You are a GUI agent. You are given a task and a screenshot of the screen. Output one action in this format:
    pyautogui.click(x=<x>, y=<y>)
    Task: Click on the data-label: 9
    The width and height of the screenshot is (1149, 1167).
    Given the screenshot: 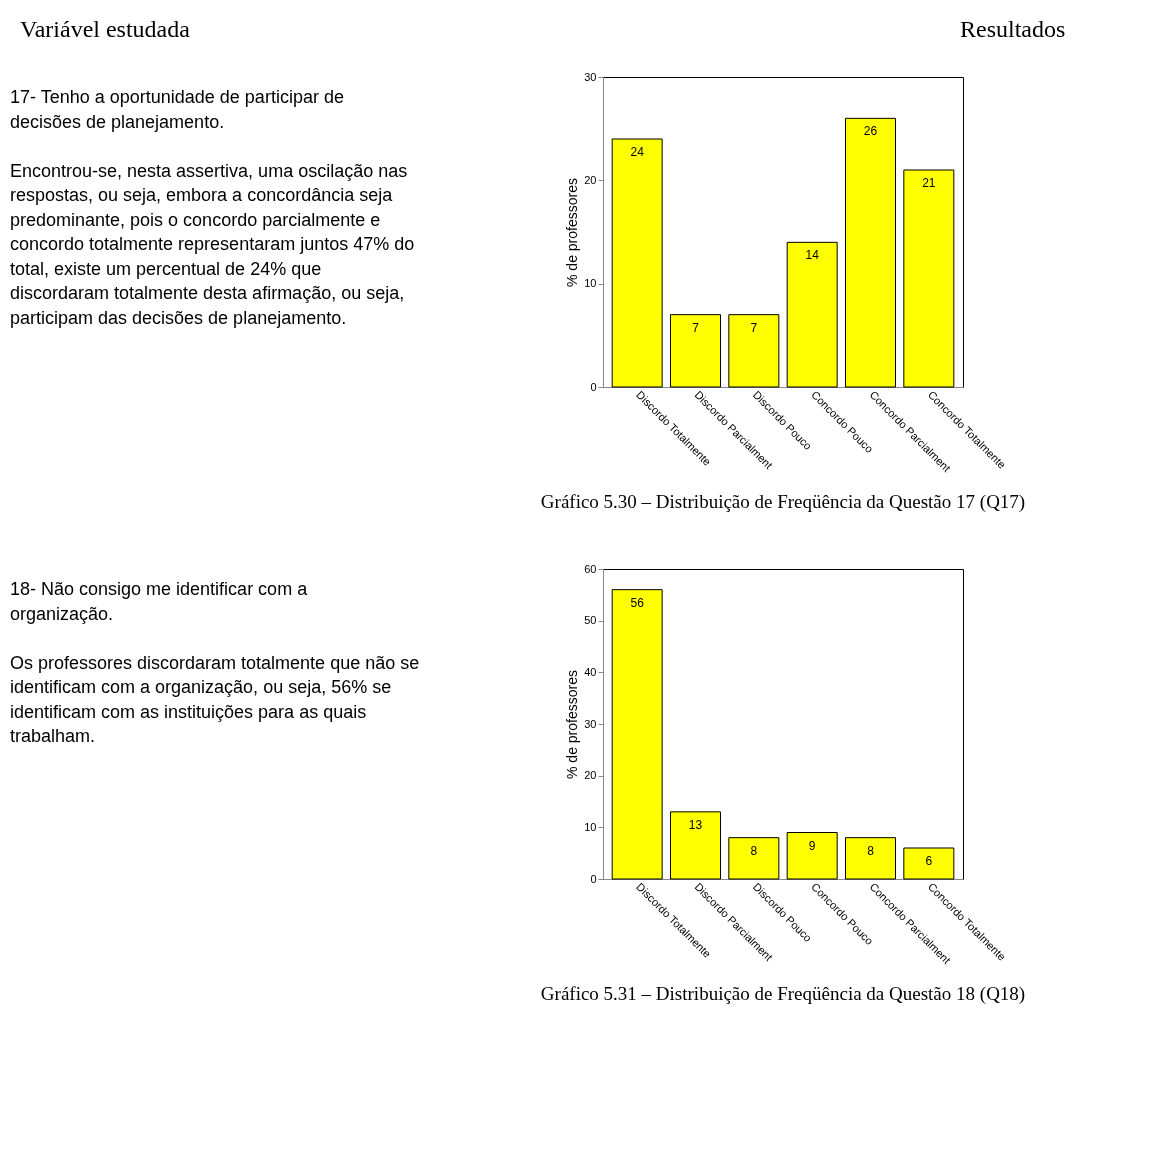 What is the action you would take?
    pyautogui.click(x=812, y=845)
    